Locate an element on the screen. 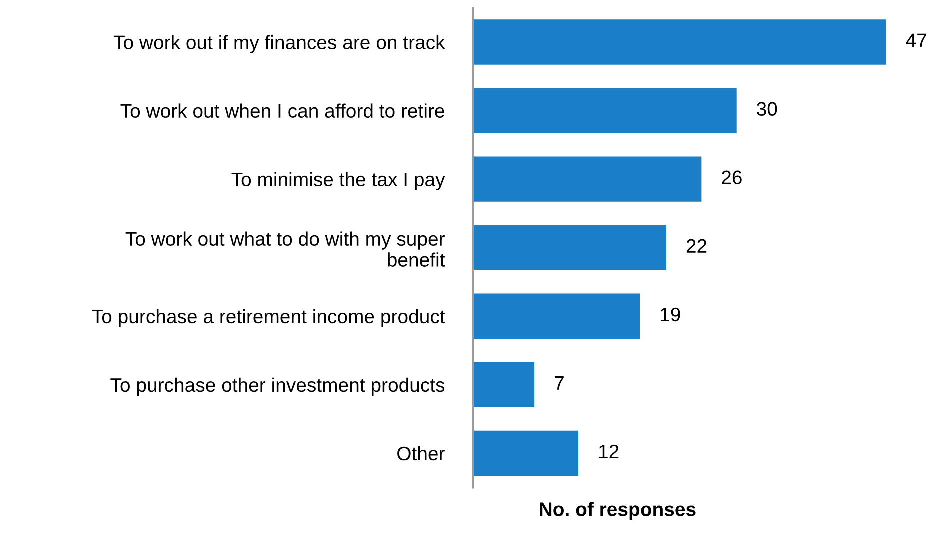 The width and height of the screenshot is (933, 533). y-tick-label: To purchase other investment products is located at coordinates (277, 387).